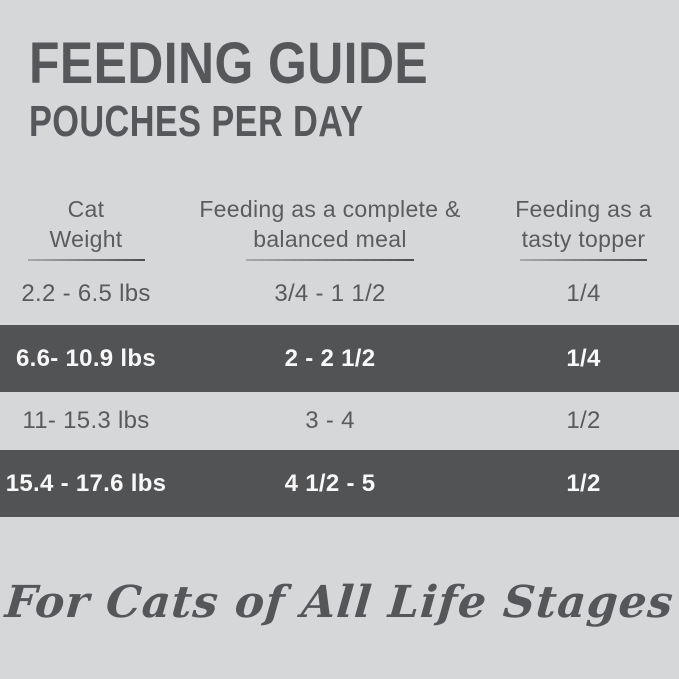  I want to click on column-header-tasty-topper: Feeding as a tasty topper, so click(583, 227).